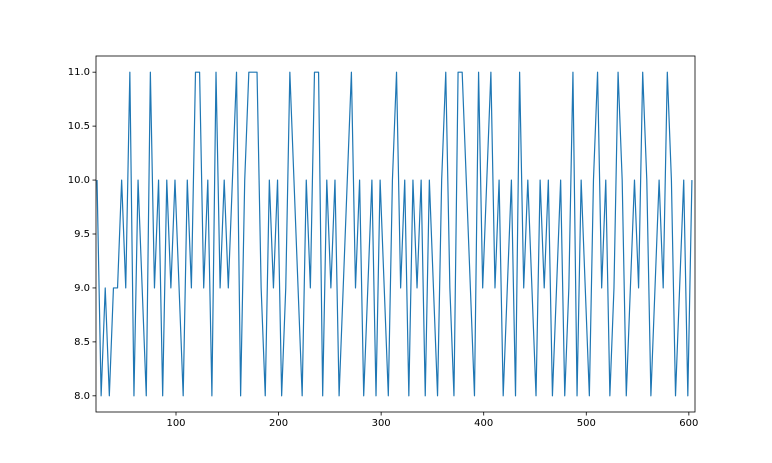 The height and width of the screenshot is (463, 772). I want to click on y-tick-label: 8.0, so click(82, 396).